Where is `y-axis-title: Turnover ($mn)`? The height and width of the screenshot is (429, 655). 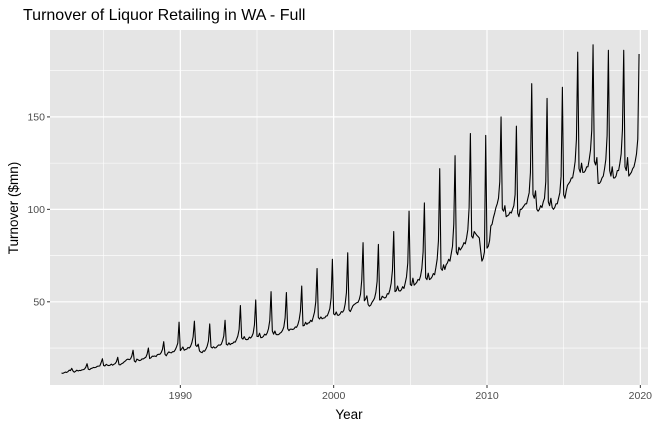 y-axis-title: Turnover ($mn) is located at coordinates (13, 208).